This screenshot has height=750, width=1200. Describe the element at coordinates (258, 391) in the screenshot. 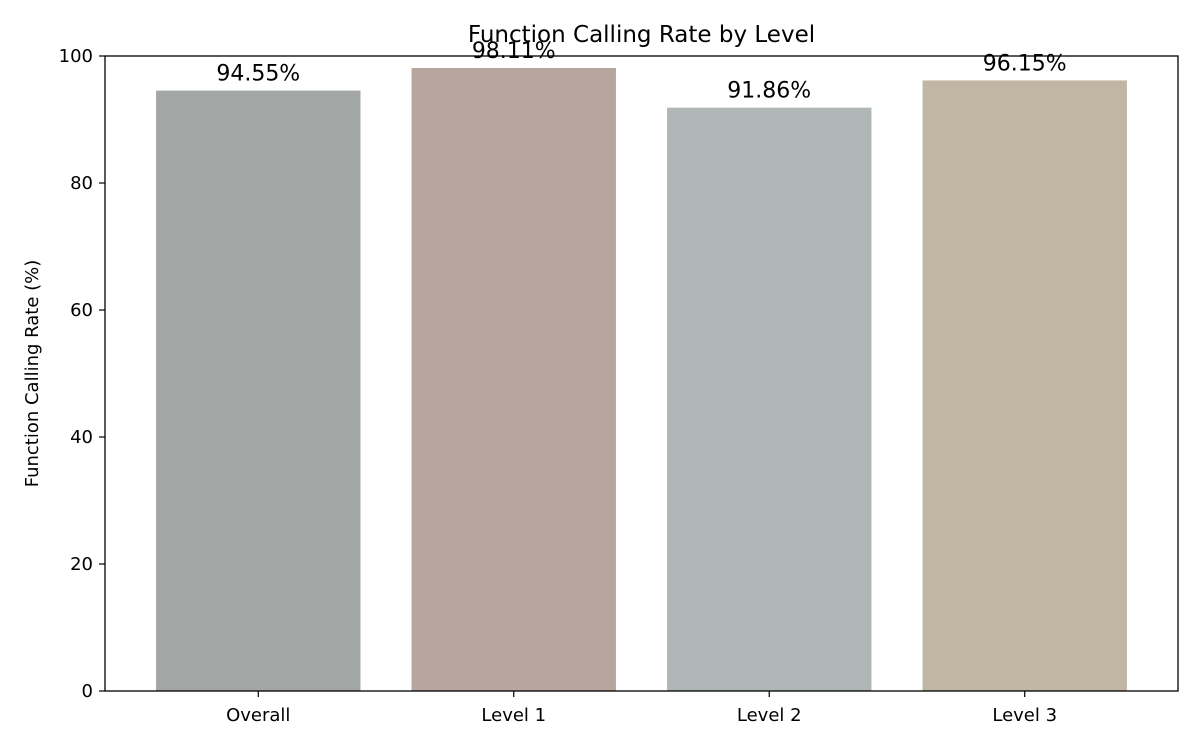

I see `bar-overall` at that location.